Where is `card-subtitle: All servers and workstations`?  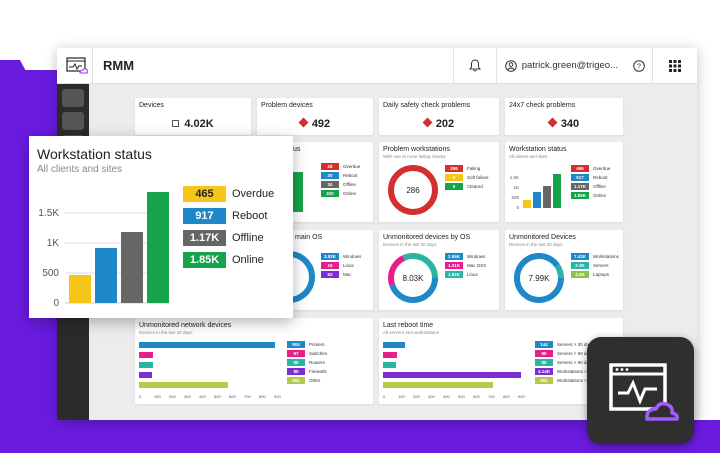
card-subtitle: All servers and workstations is located at coordinates (411, 332).